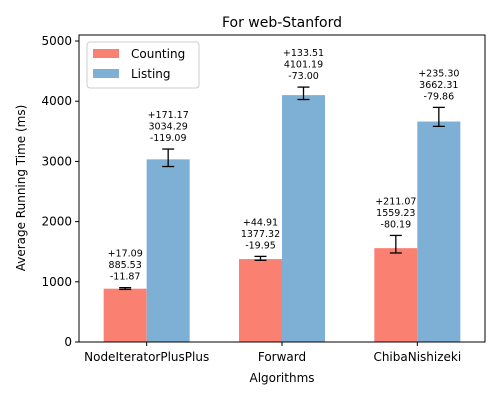  What do you see at coordinates (260, 222) in the screenshot?
I see `annotation-counting-1-0: +44.91` at bounding box center [260, 222].